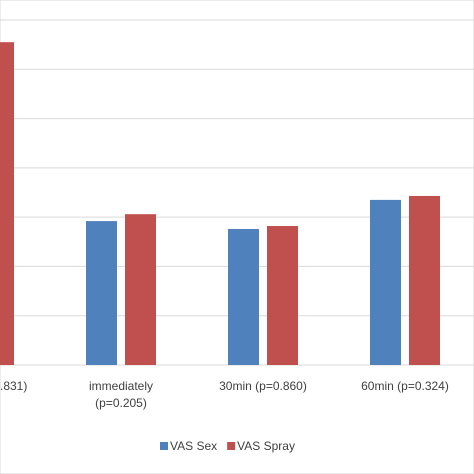 This screenshot has height=474, width=474. What do you see at coordinates (263, 386) in the screenshot?
I see `x-tick-label: 30min (p=0.860)` at bounding box center [263, 386].